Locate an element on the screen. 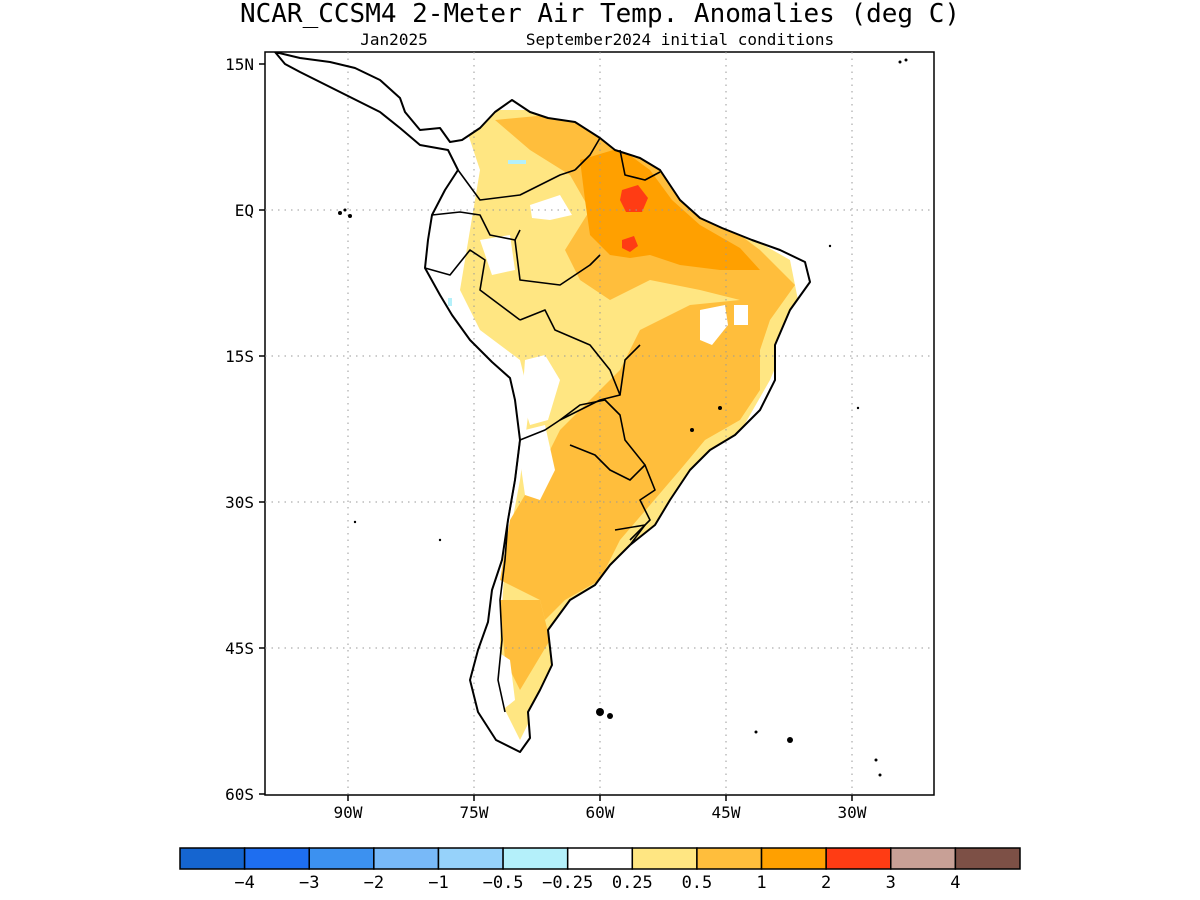 This screenshot has width=1200, height=900. target-month-label: Jan2025 is located at coordinates (393, 39).